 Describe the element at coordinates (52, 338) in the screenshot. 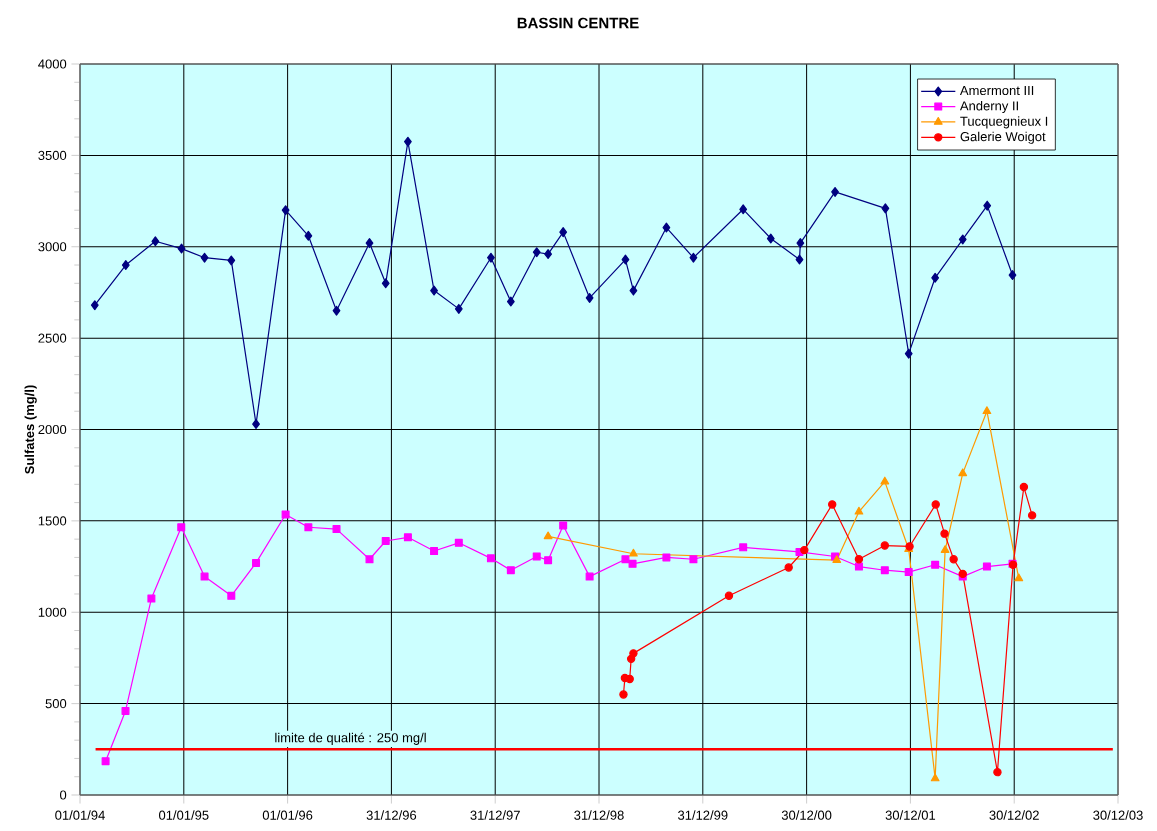

I see `y-tick-label: 2500` at that location.